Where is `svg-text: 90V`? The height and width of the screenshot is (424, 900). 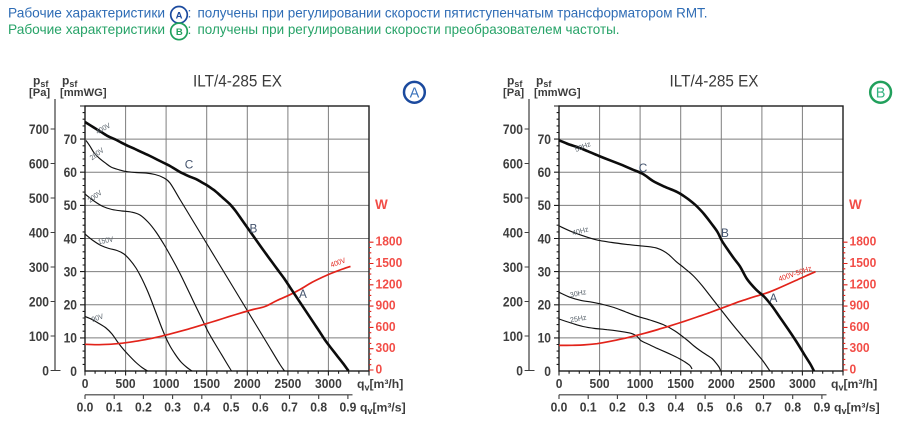
svg-text: 90V is located at coordinates (97, 318).